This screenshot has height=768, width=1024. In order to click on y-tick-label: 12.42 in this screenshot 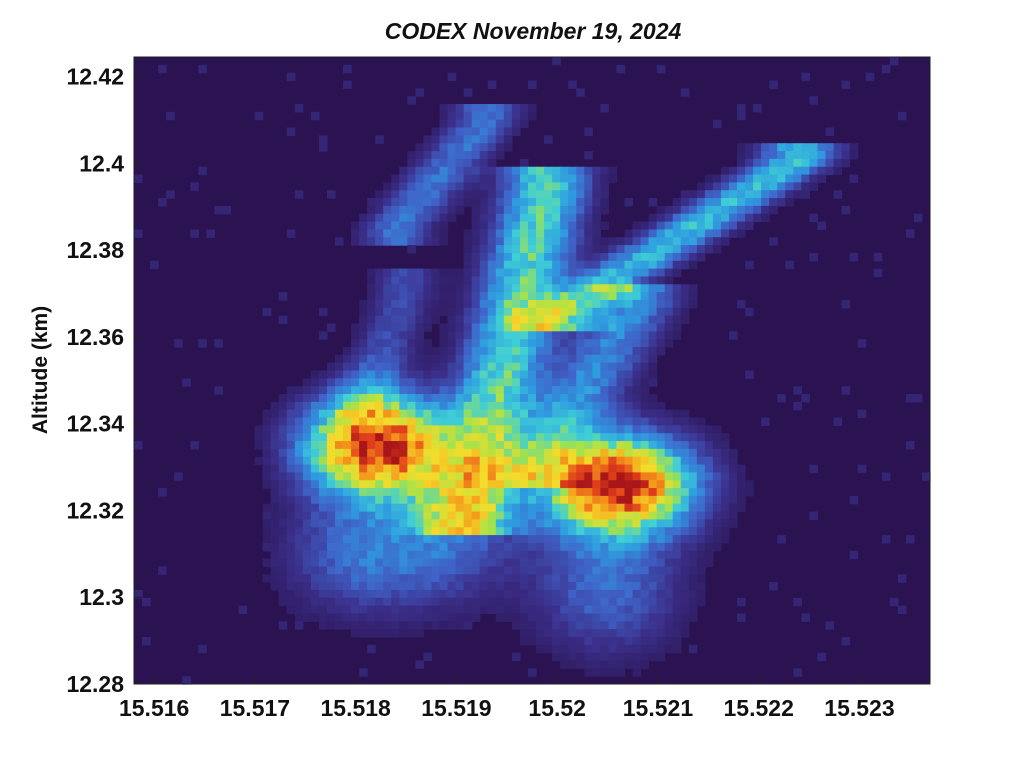, I will do `click(95, 77)`.